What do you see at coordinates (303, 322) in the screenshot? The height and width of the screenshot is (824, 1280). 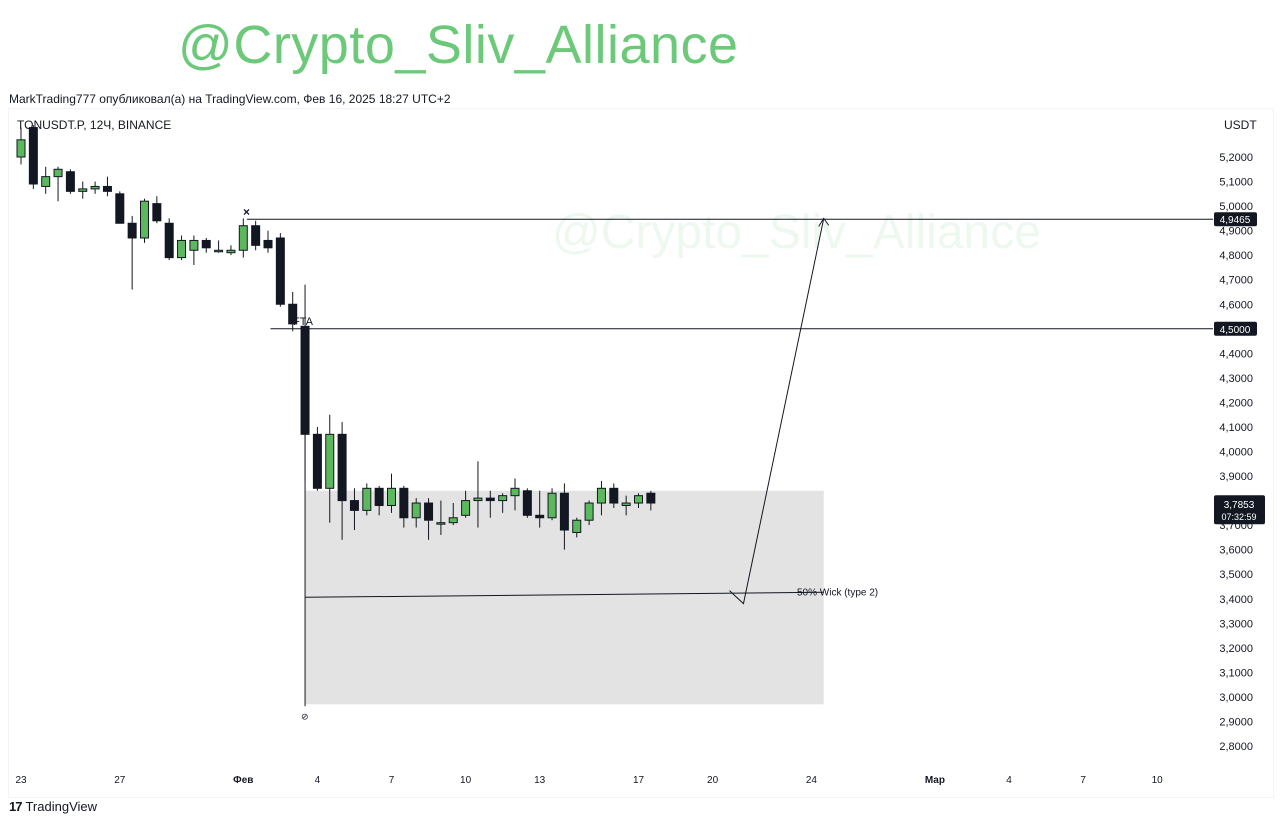 I see `fta-label: FTA` at bounding box center [303, 322].